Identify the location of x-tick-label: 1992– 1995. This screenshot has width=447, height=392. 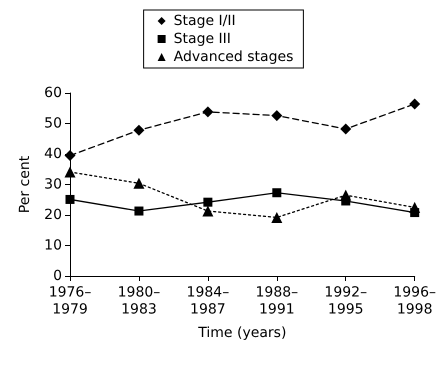
(346, 301).